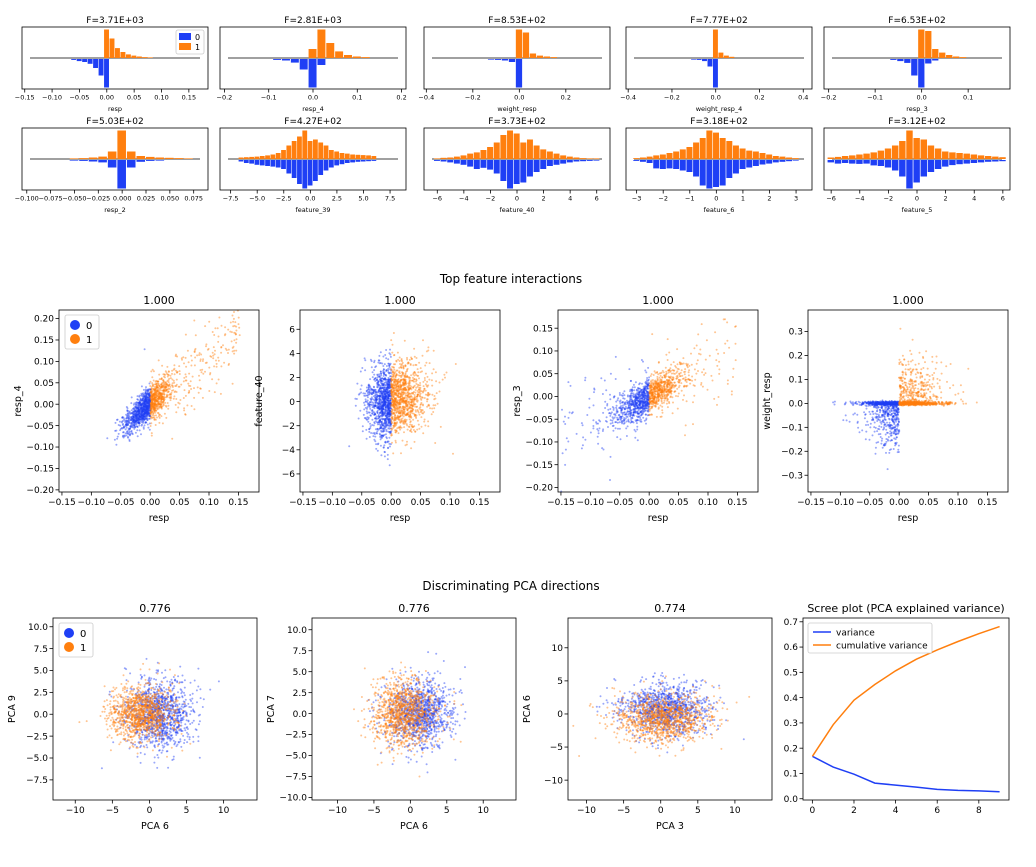 This screenshot has height=867, width=1036. What do you see at coordinates (121, 503) in the screenshot?
I see `scatter-x-tick-label: −0.05` at bounding box center [121, 503].